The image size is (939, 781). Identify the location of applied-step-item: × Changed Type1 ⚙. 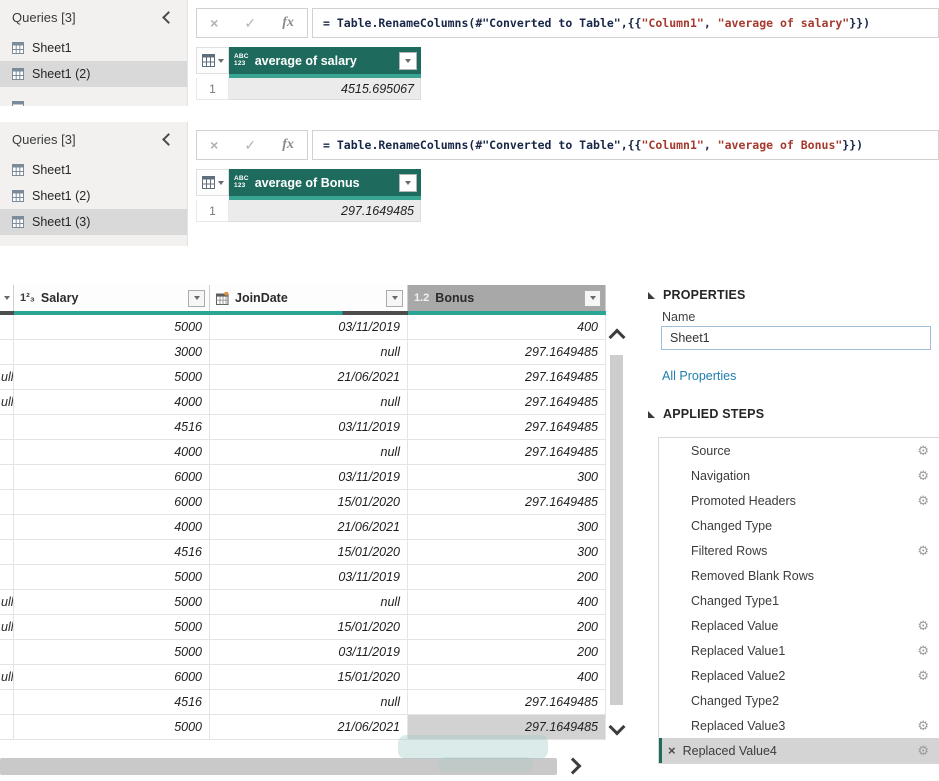
(799, 600).